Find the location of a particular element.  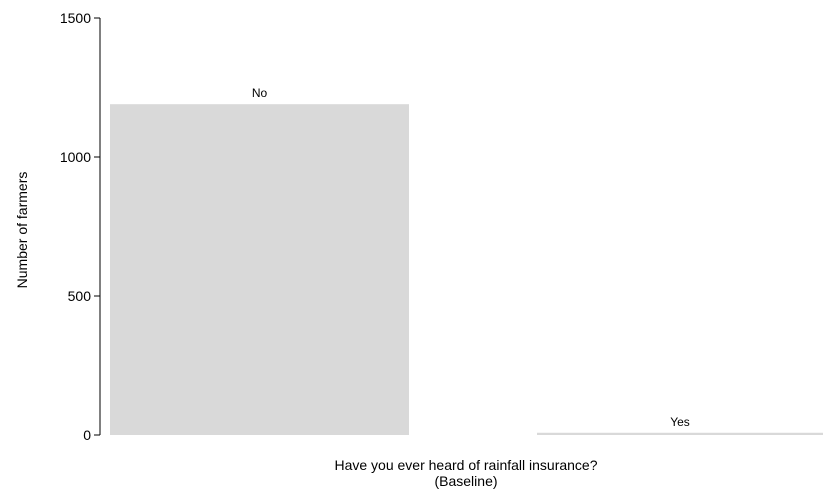

y-axis-title: Number of farmers is located at coordinates (22, 230).